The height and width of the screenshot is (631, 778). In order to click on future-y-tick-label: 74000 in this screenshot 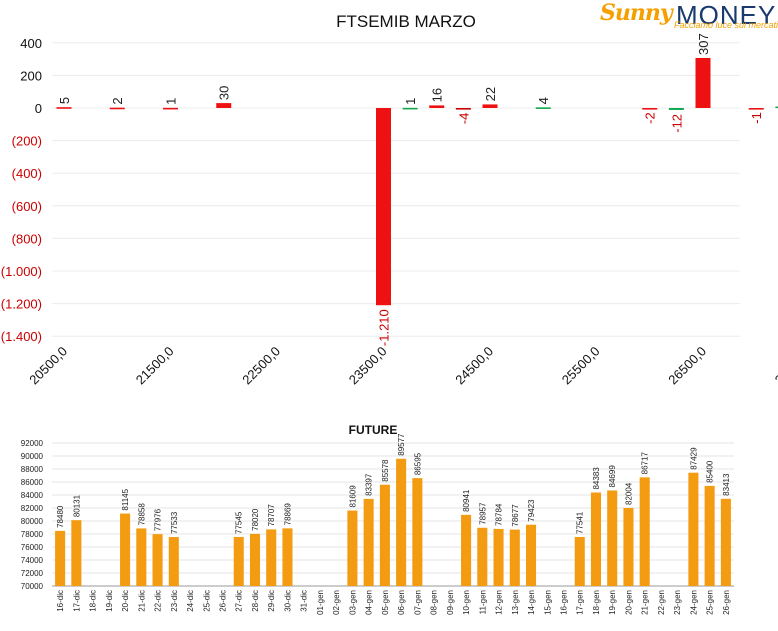, I will do `click(32, 560)`.